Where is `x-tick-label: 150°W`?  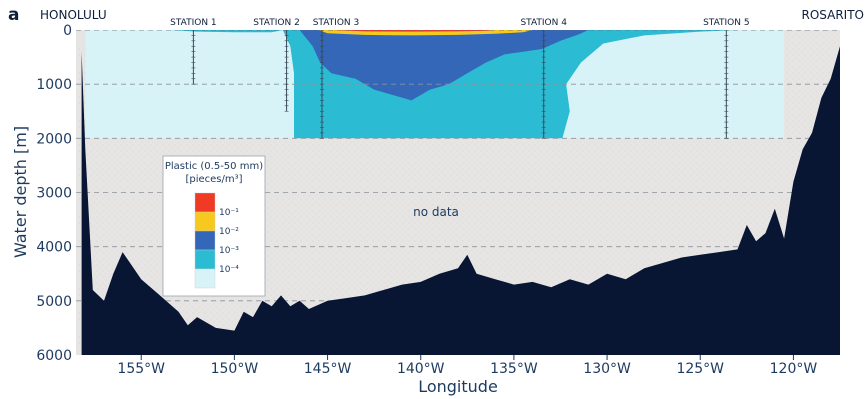
x-tick-label: 150°W is located at coordinates (235, 369).